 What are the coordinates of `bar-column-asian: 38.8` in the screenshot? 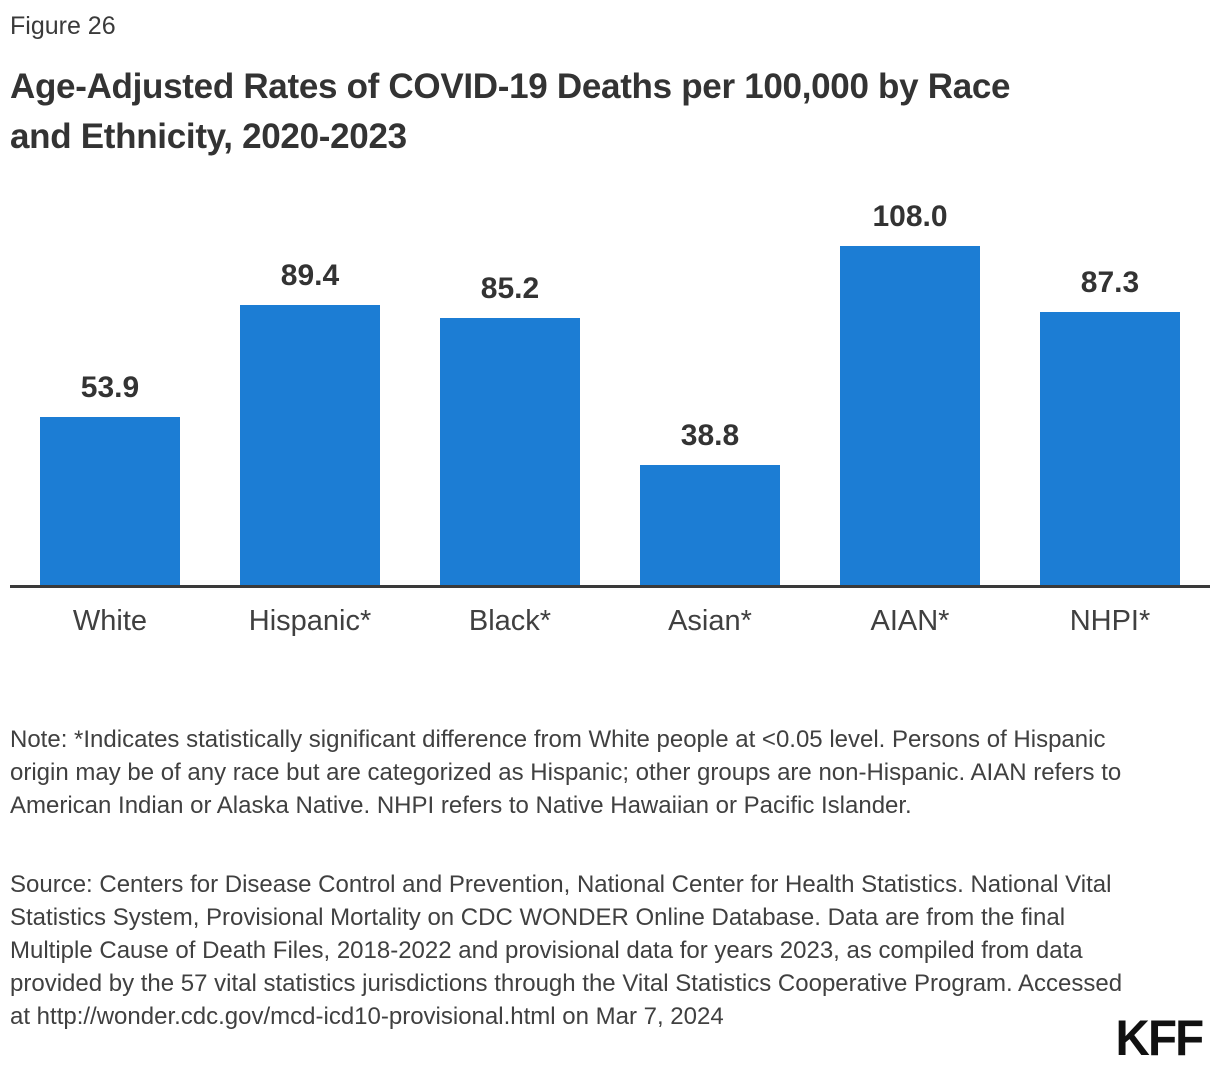 It's located at (710, 389).